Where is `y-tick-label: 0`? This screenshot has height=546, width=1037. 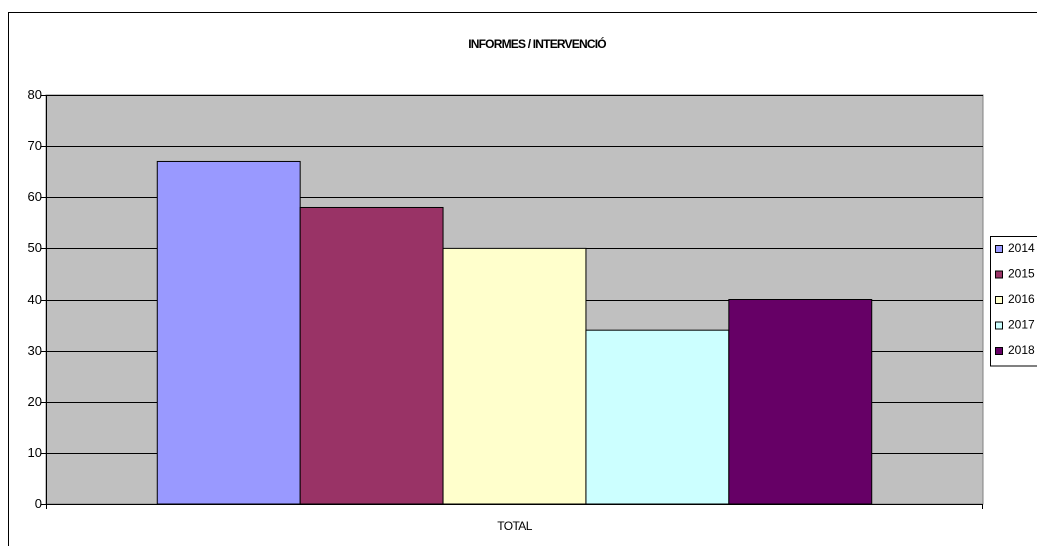 y-tick-label: 0 is located at coordinates (38, 503).